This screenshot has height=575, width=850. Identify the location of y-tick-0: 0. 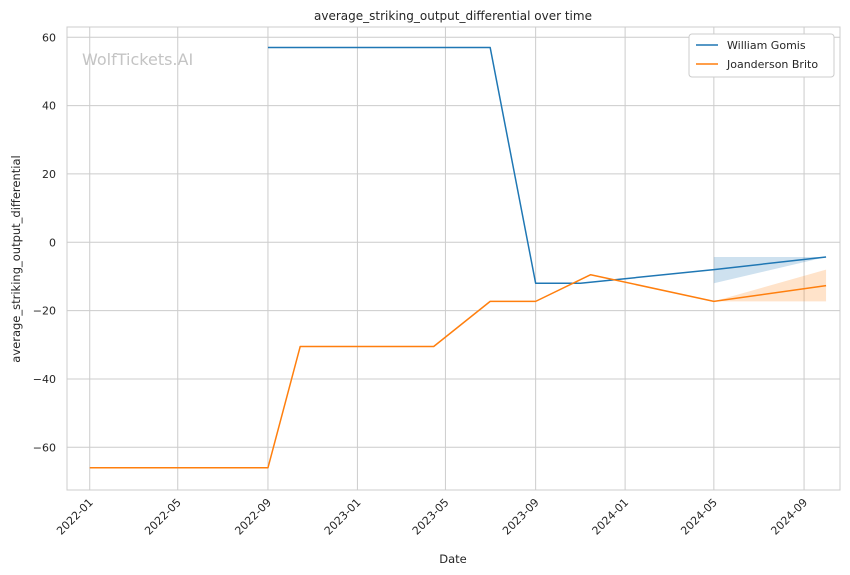
(52, 242).